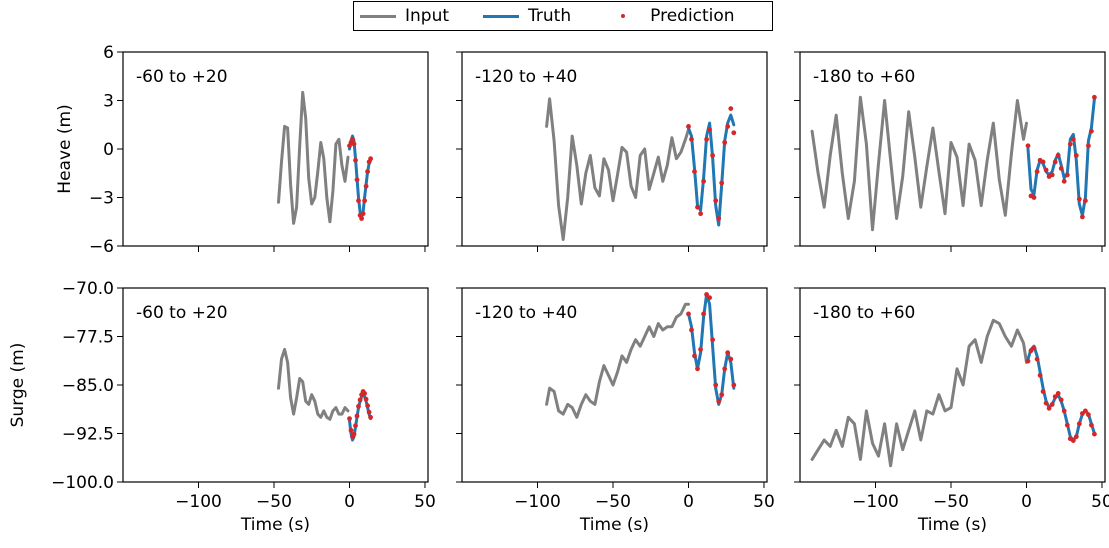 This screenshot has height=548, width=1109. Describe the element at coordinates (951, 411) in the screenshot. I see `subplot-1-2: −100 −50 0 50 -180 to +60 Time (s)` at that location.